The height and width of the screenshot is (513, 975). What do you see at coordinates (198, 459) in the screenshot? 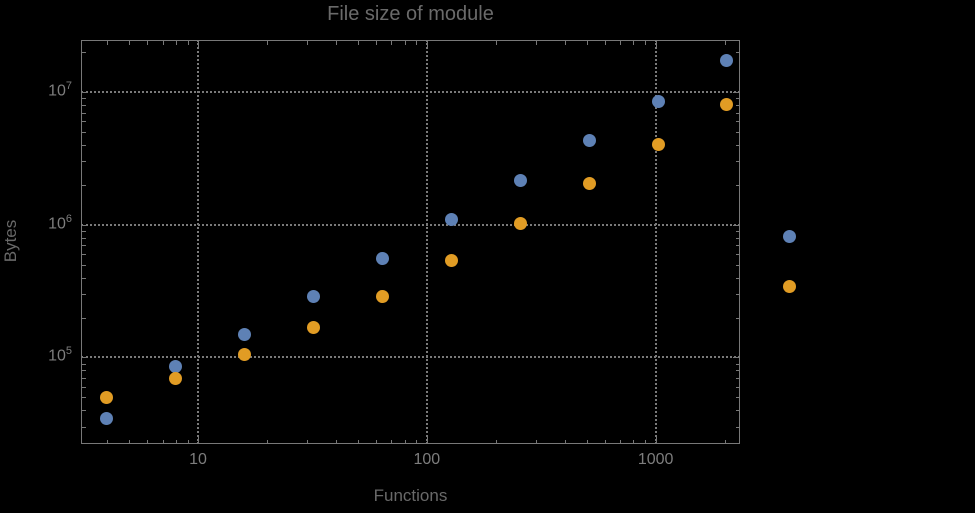
I see `x-tick-label: 10` at bounding box center [198, 459].